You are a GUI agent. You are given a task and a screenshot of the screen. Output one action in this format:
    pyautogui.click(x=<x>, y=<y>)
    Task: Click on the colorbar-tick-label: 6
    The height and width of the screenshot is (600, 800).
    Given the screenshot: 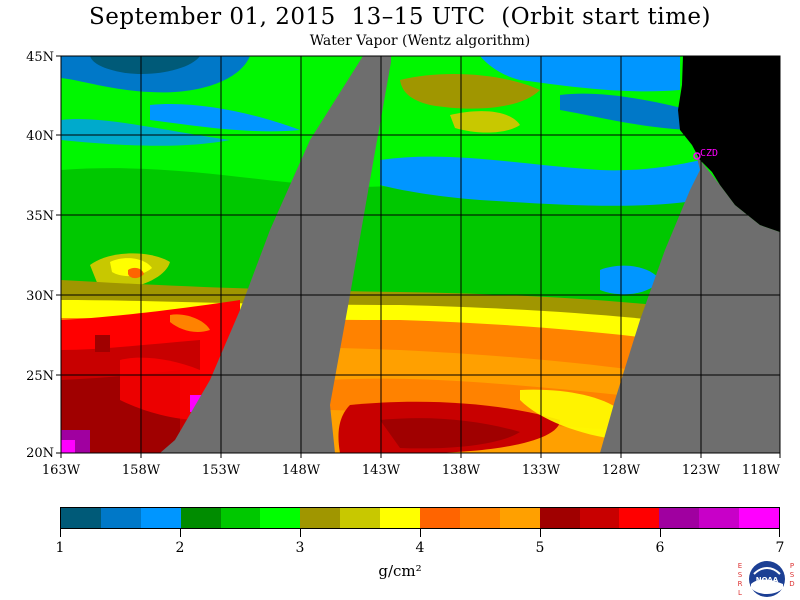 What is the action you would take?
    pyautogui.click(x=660, y=548)
    